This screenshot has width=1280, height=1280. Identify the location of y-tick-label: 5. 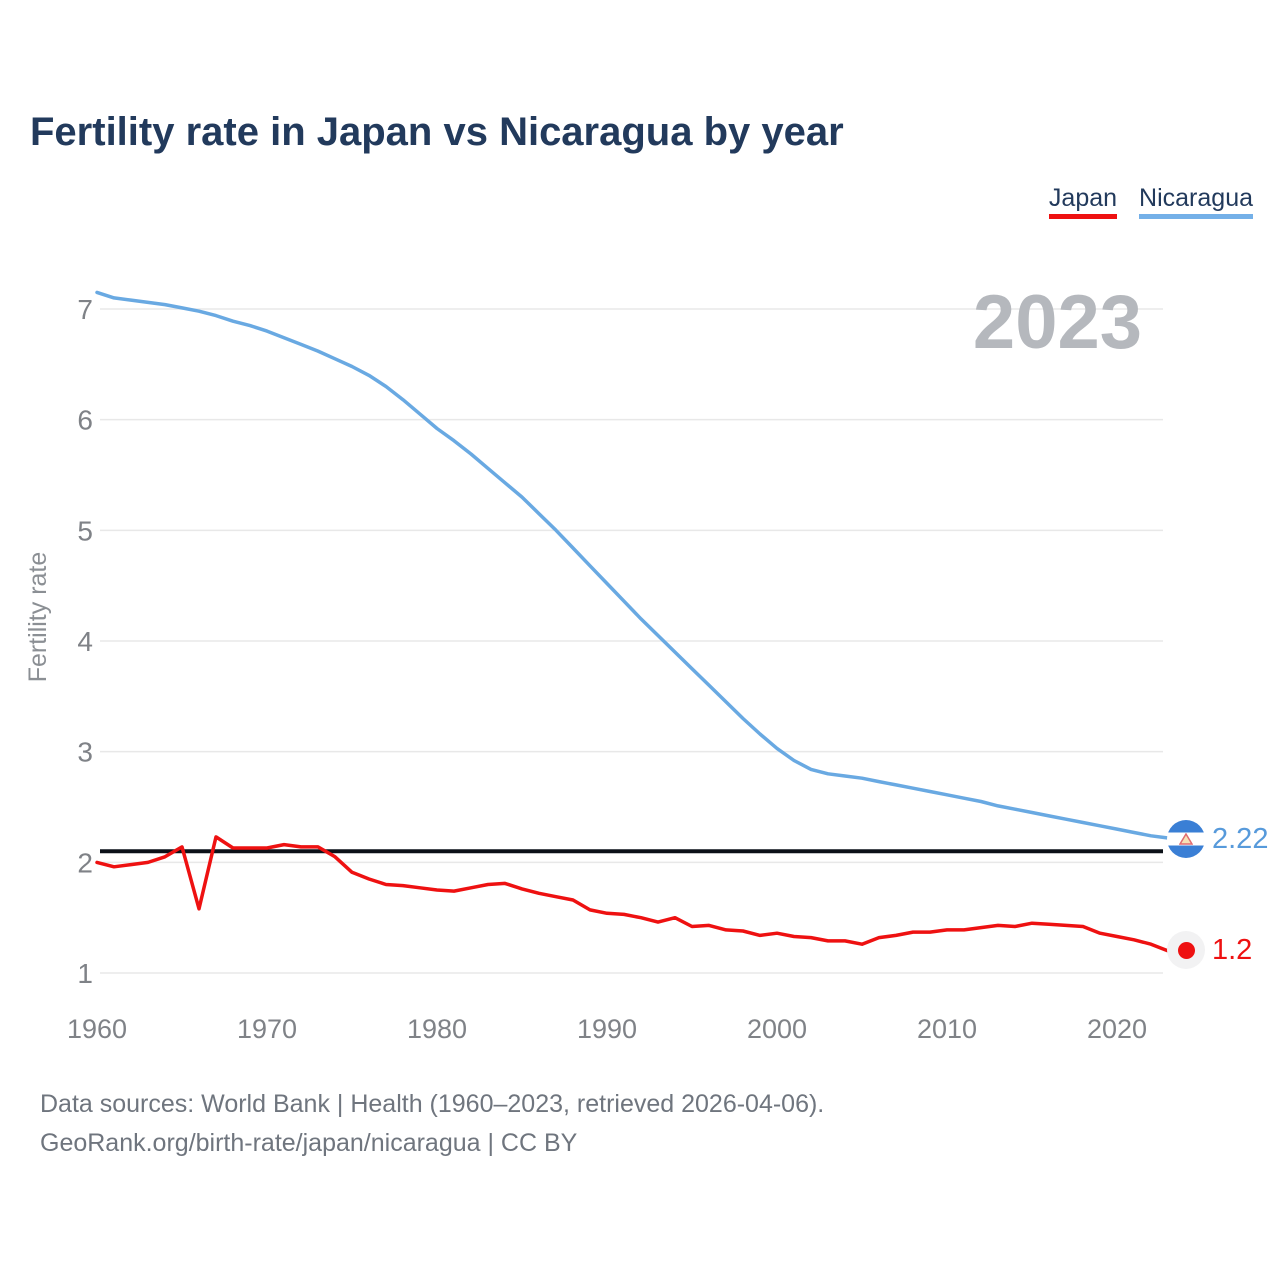
(85, 530).